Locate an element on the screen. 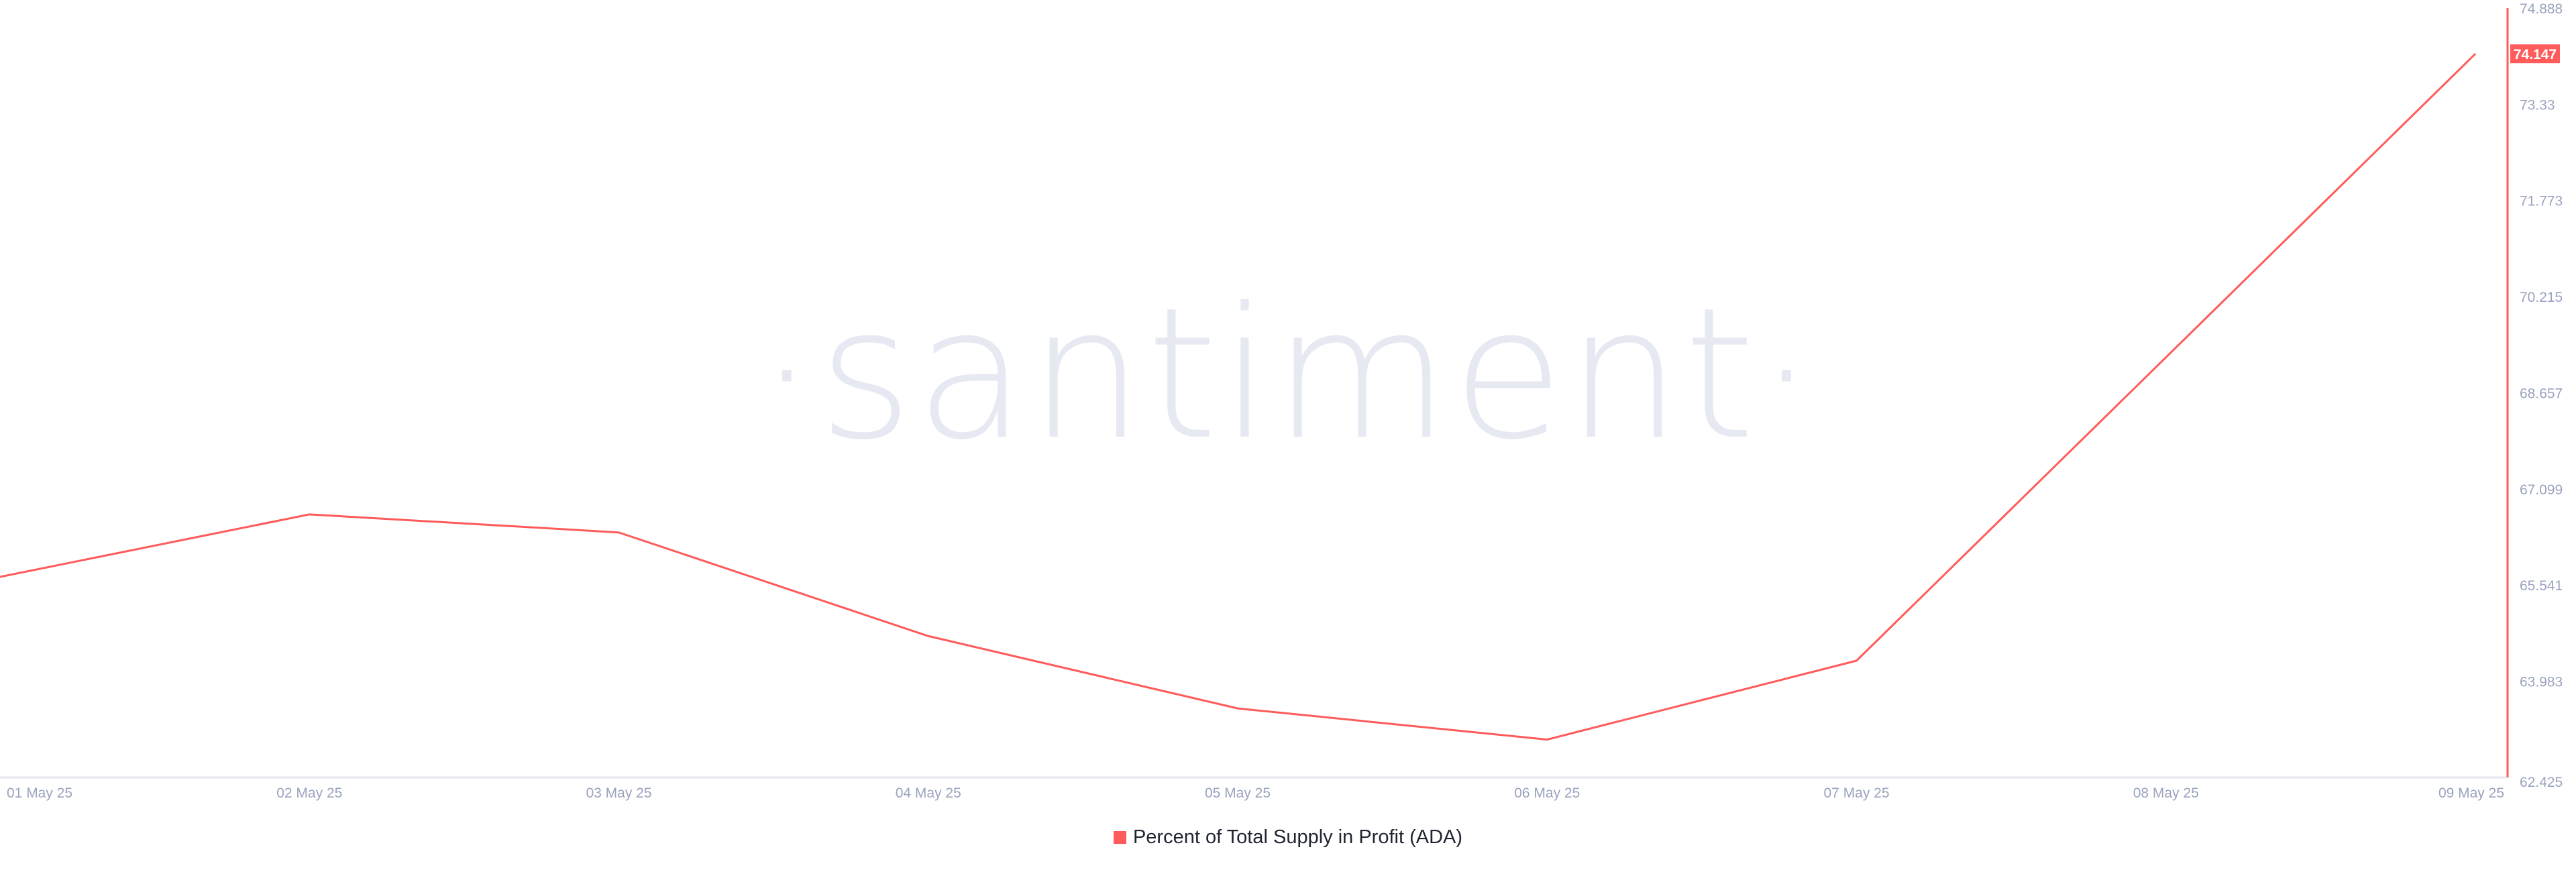  x-tick-label: 03 May 25 is located at coordinates (618, 793).